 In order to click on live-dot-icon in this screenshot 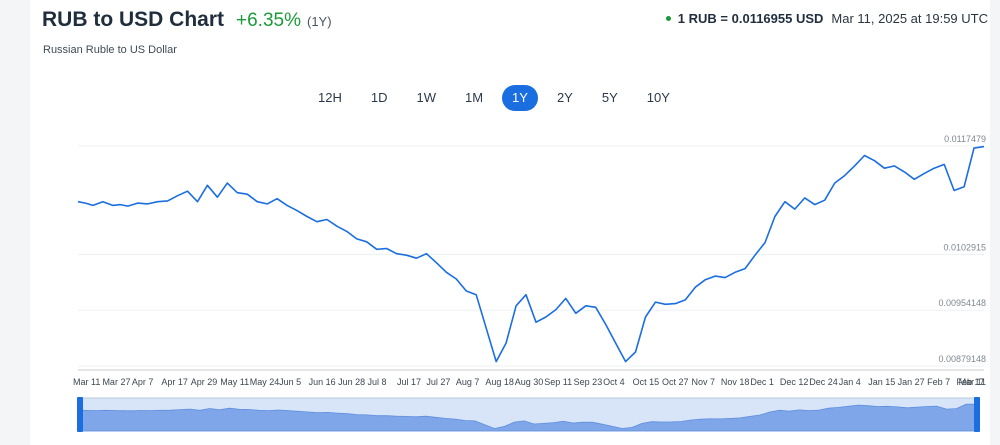, I will do `click(668, 18)`.